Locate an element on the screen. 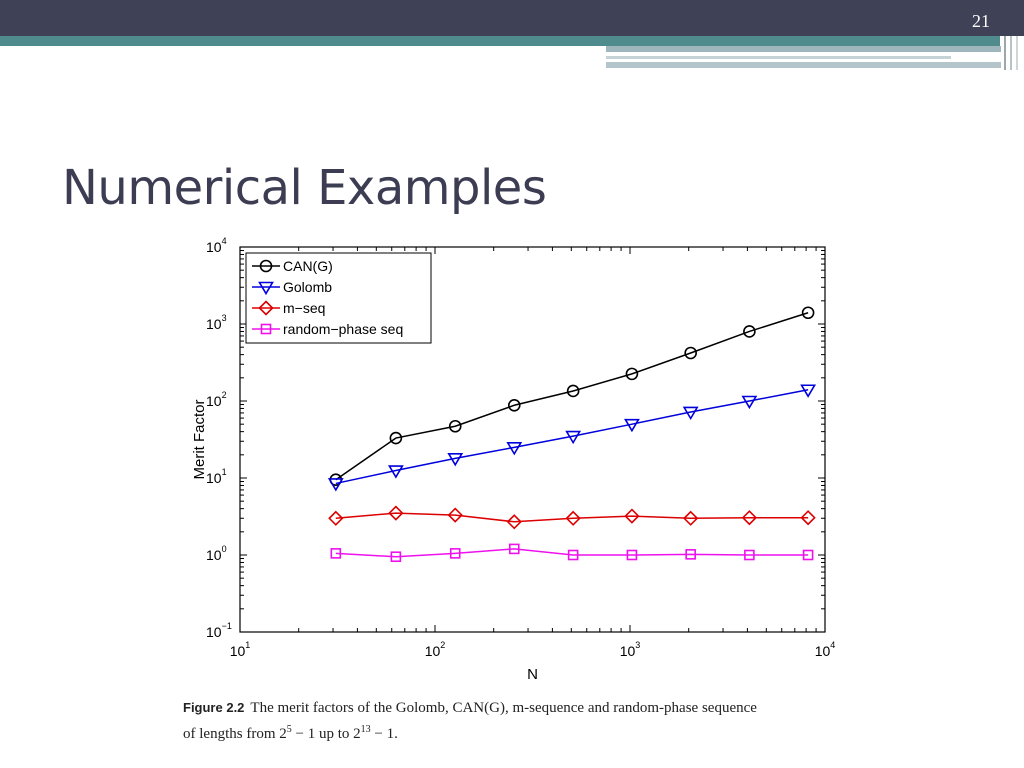  x-tick-label: 10² is located at coordinates (435, 649).